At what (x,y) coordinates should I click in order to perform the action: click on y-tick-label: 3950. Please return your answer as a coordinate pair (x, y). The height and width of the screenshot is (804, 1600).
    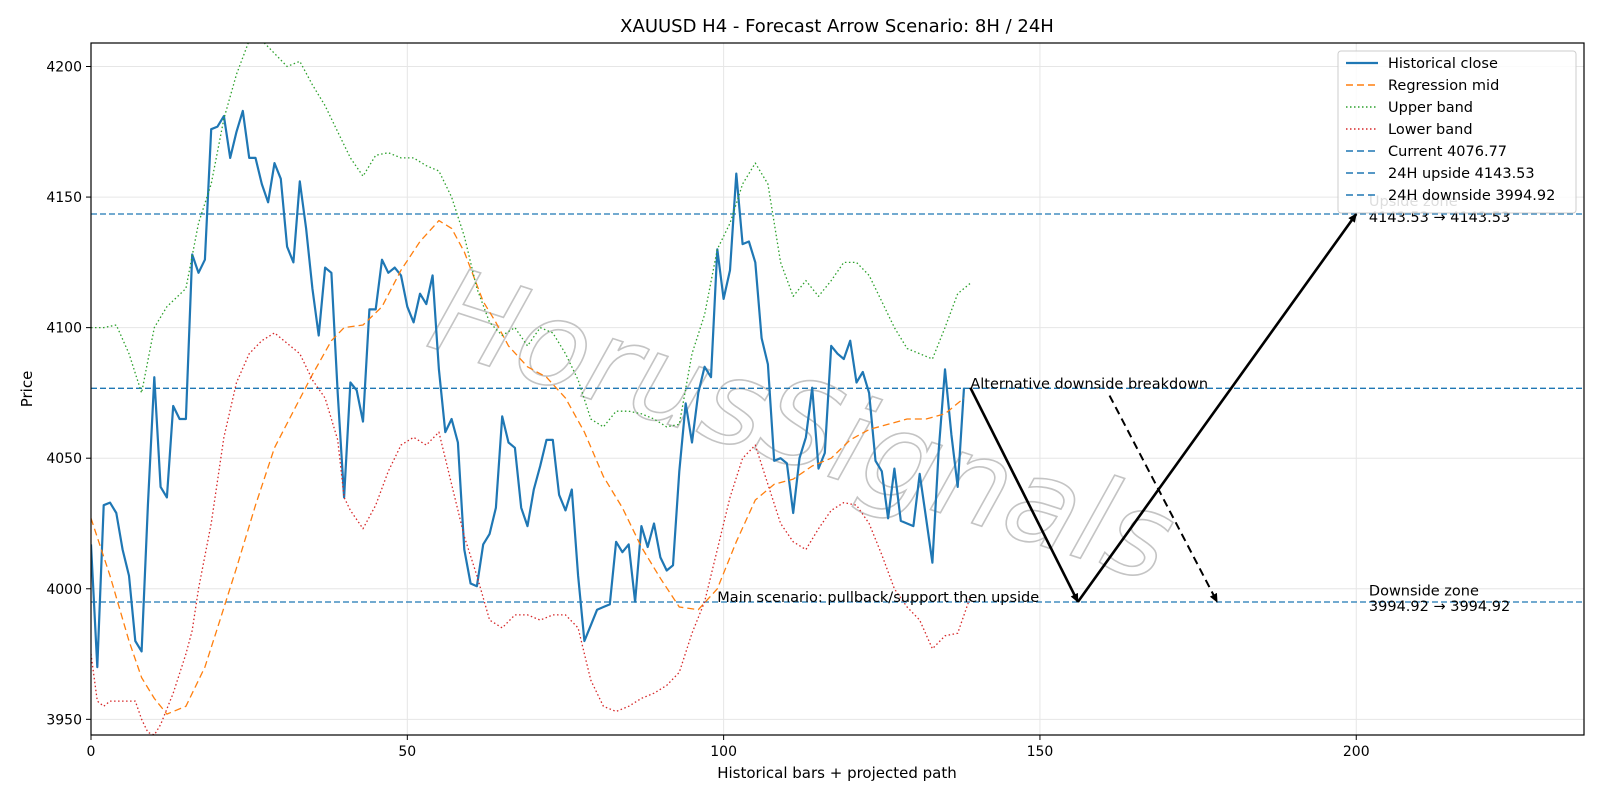
    Looking at the image, I should click on (64, 720).